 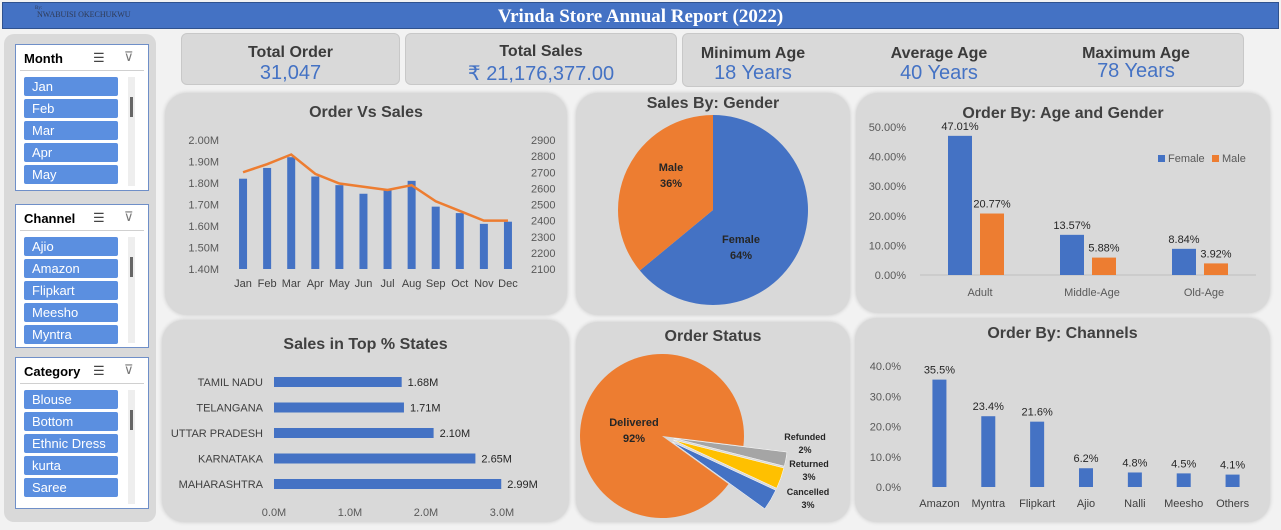 What do you see at coordinates (543, 238) in the screenshot?
I see `right-axis-tick: 2300` at bounding box center [543, 238].